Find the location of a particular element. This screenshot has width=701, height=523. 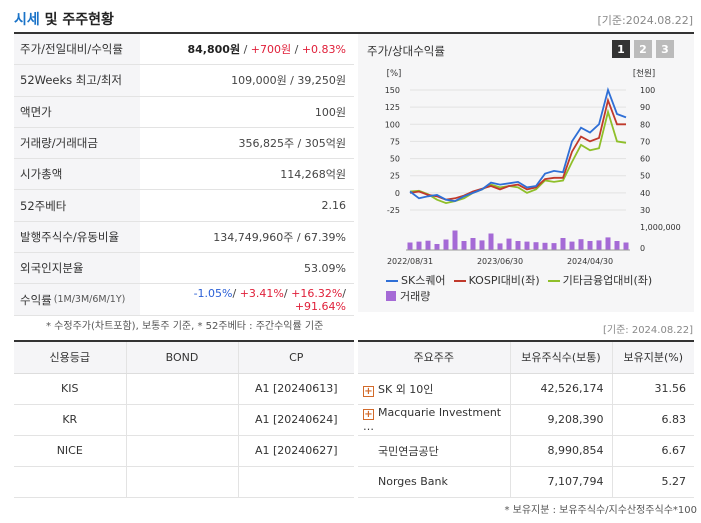

holder-shares: 42,526,174 is located at coordinates (560, 389).